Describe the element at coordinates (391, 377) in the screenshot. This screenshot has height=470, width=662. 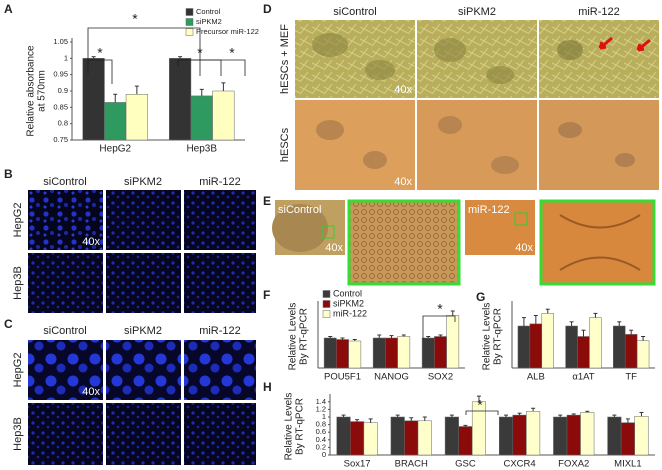
I see `x-tick-label: NANOG` at that location.